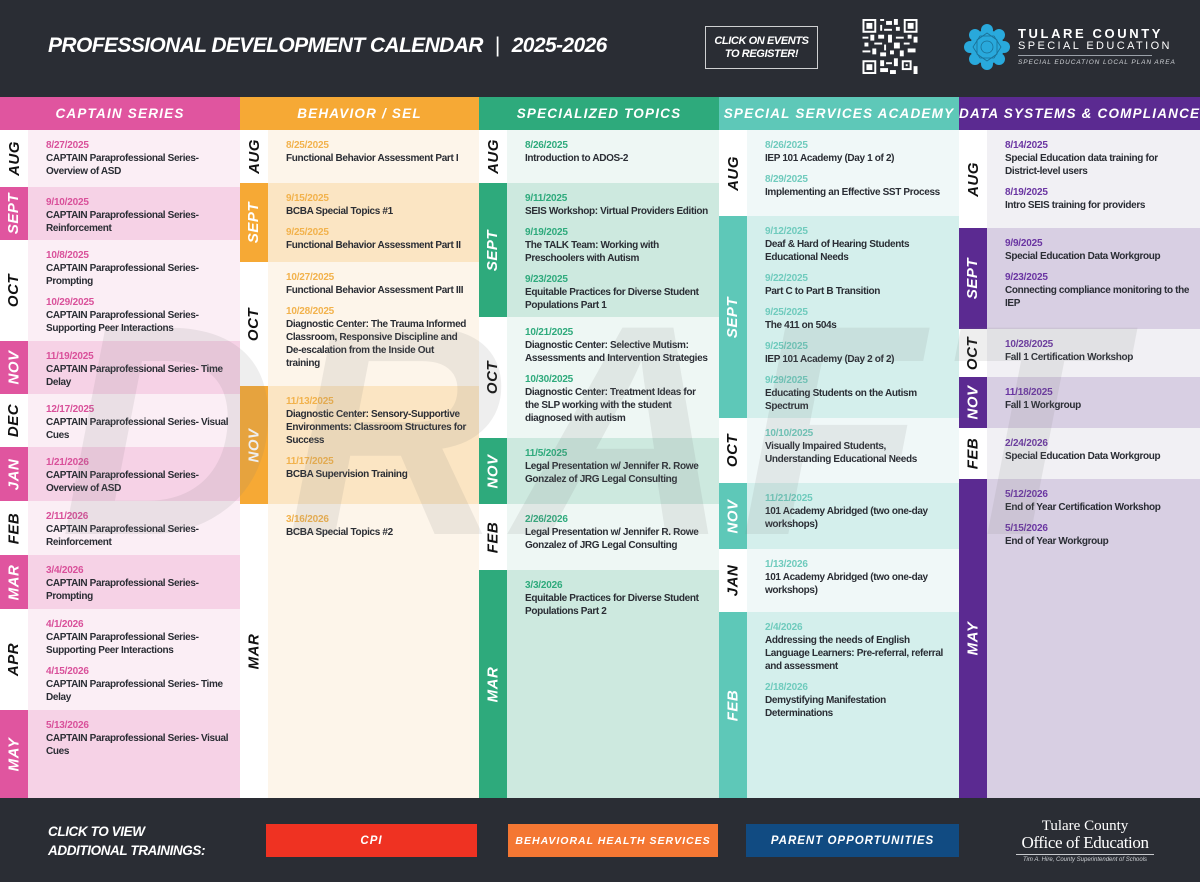  I want to click on event-date: 10/10/2025, so click(789, 433).